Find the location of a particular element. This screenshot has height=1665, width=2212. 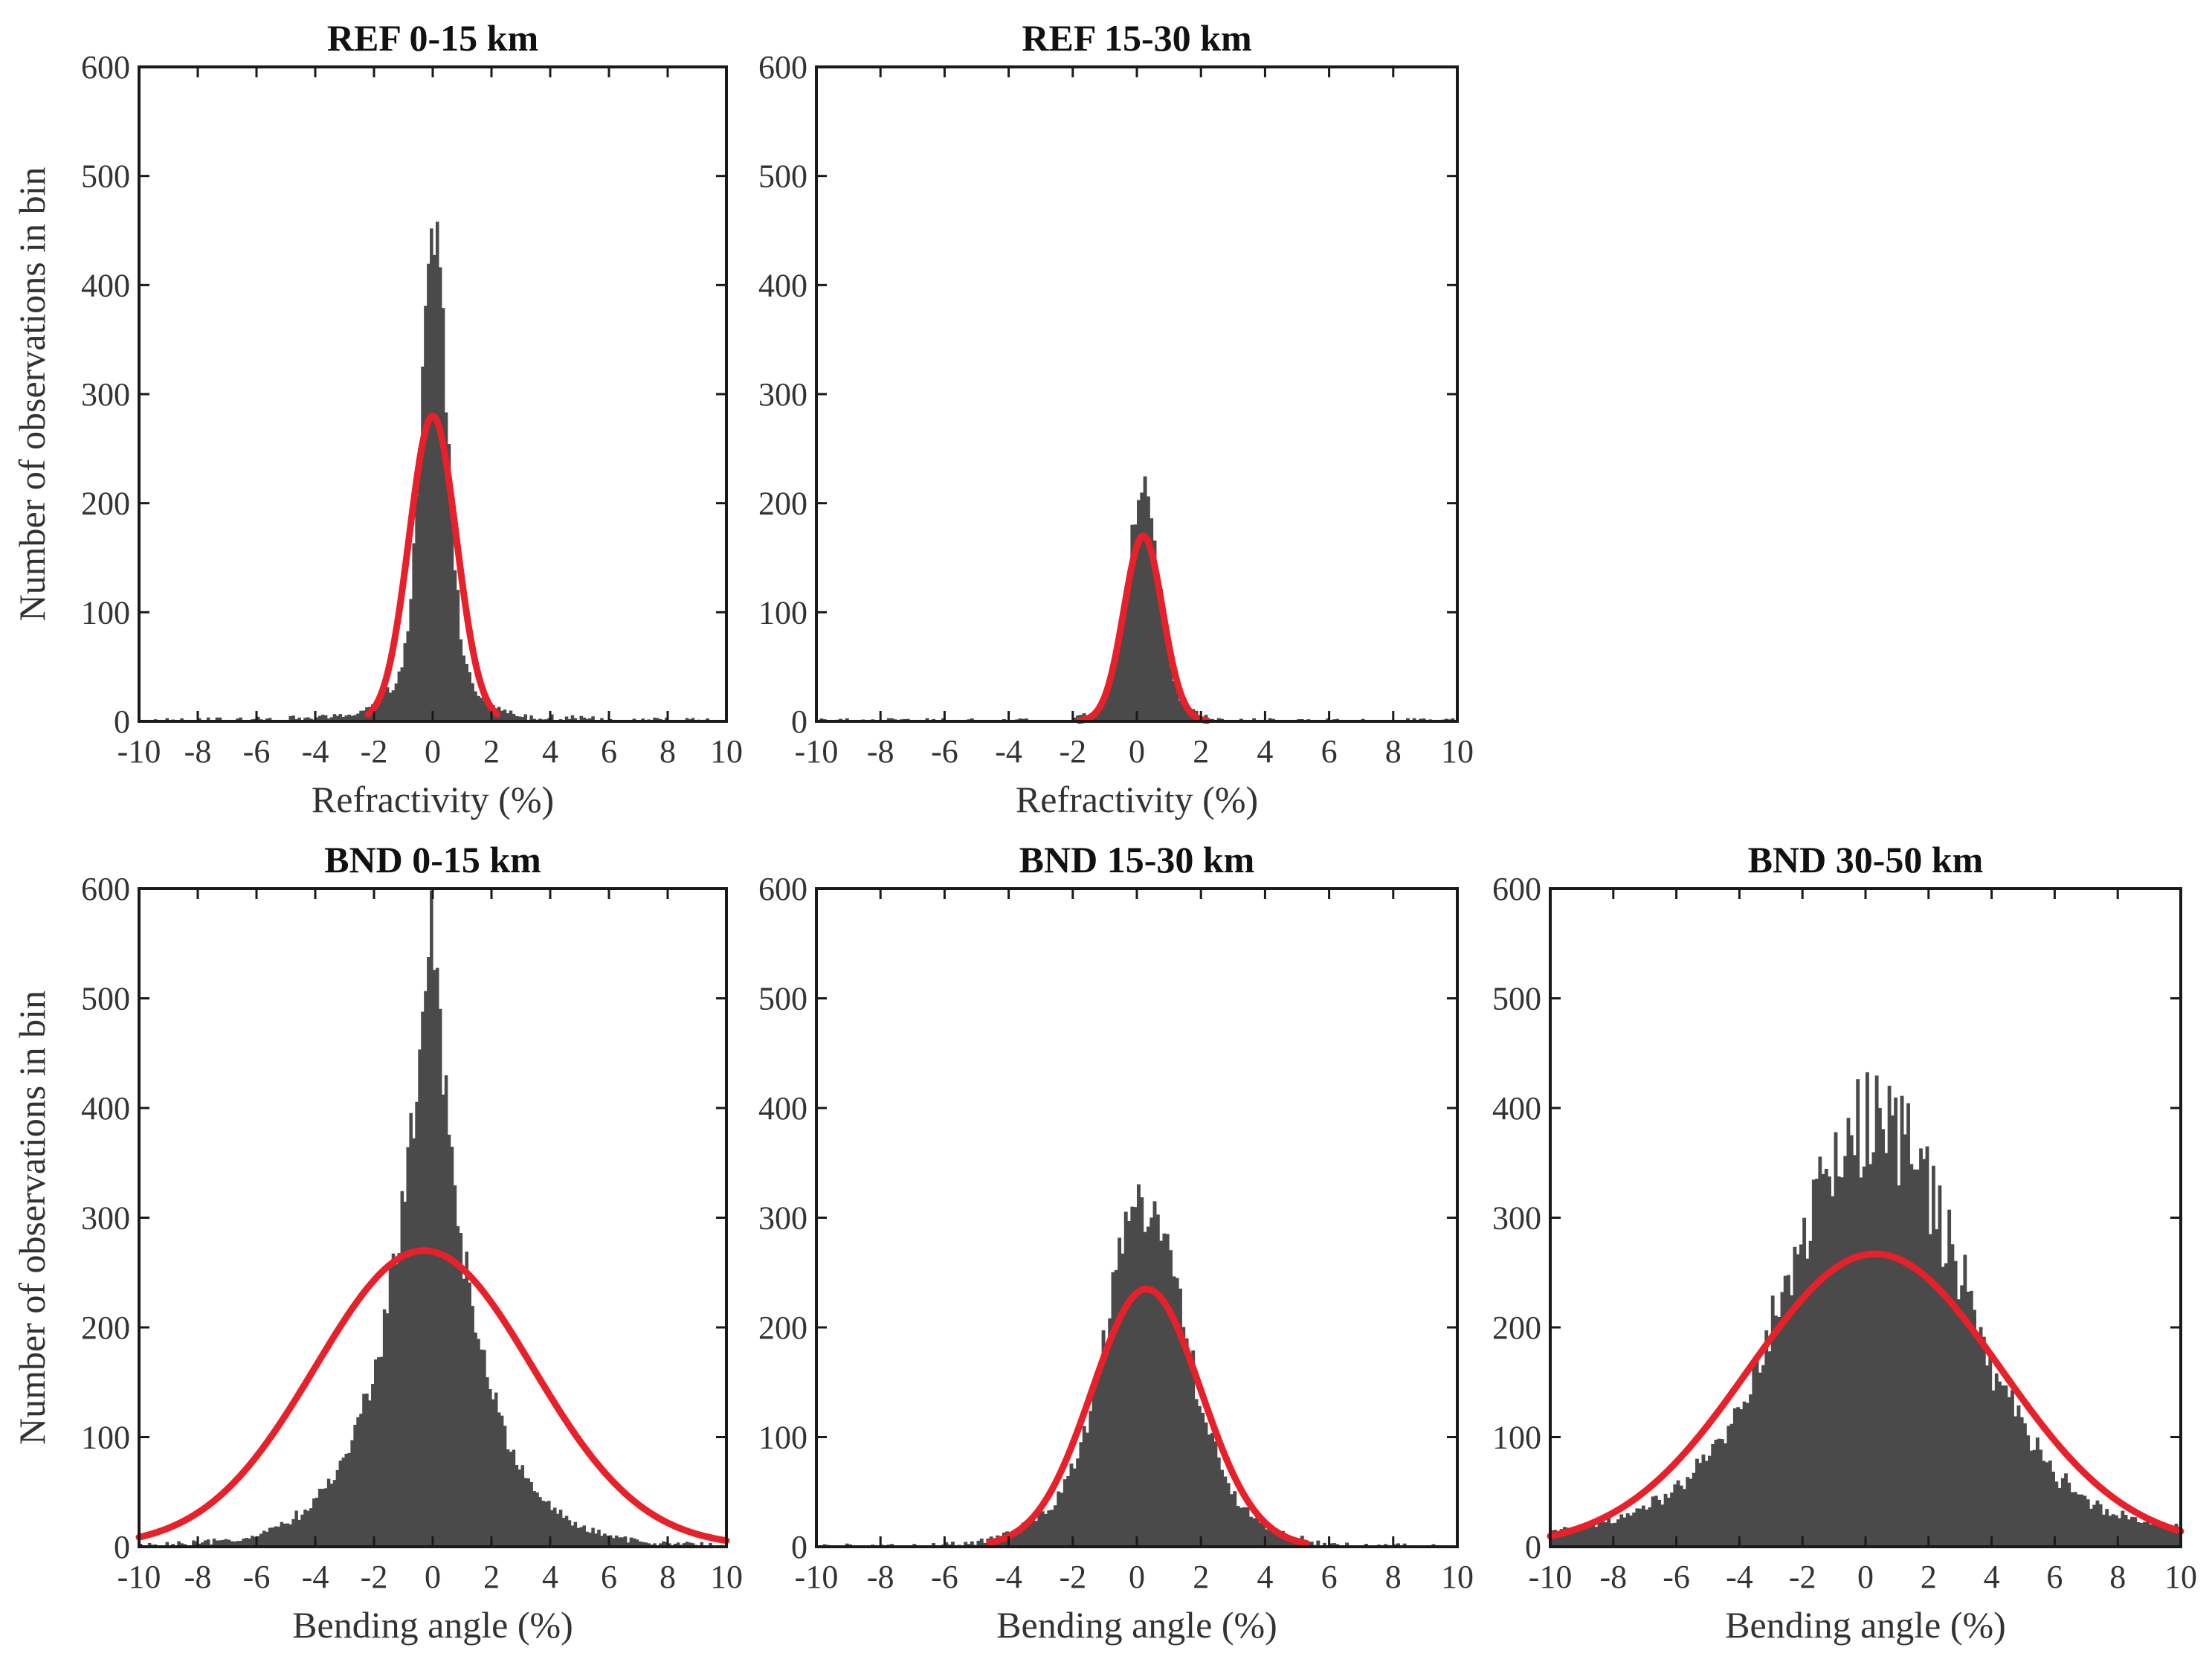

x-tick-label: 8 is located at coordinates (668, 751).